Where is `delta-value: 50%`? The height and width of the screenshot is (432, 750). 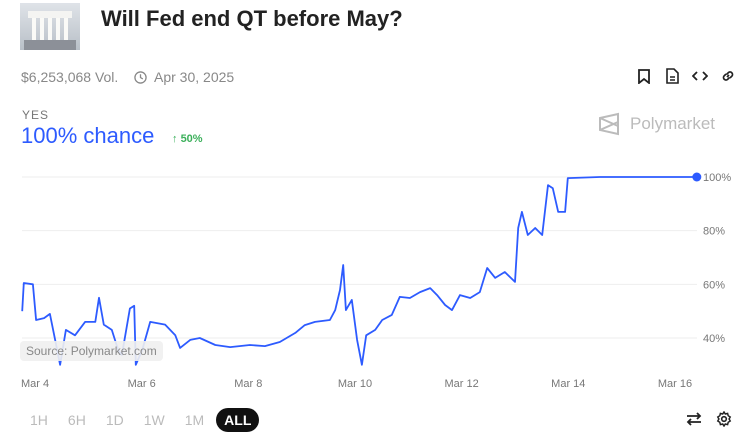 delta-value: 50% is located at coordinates (191, 139).